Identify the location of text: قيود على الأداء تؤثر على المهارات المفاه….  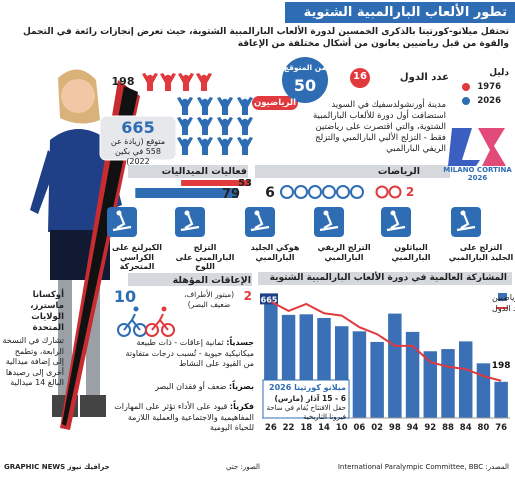
(184, 417).